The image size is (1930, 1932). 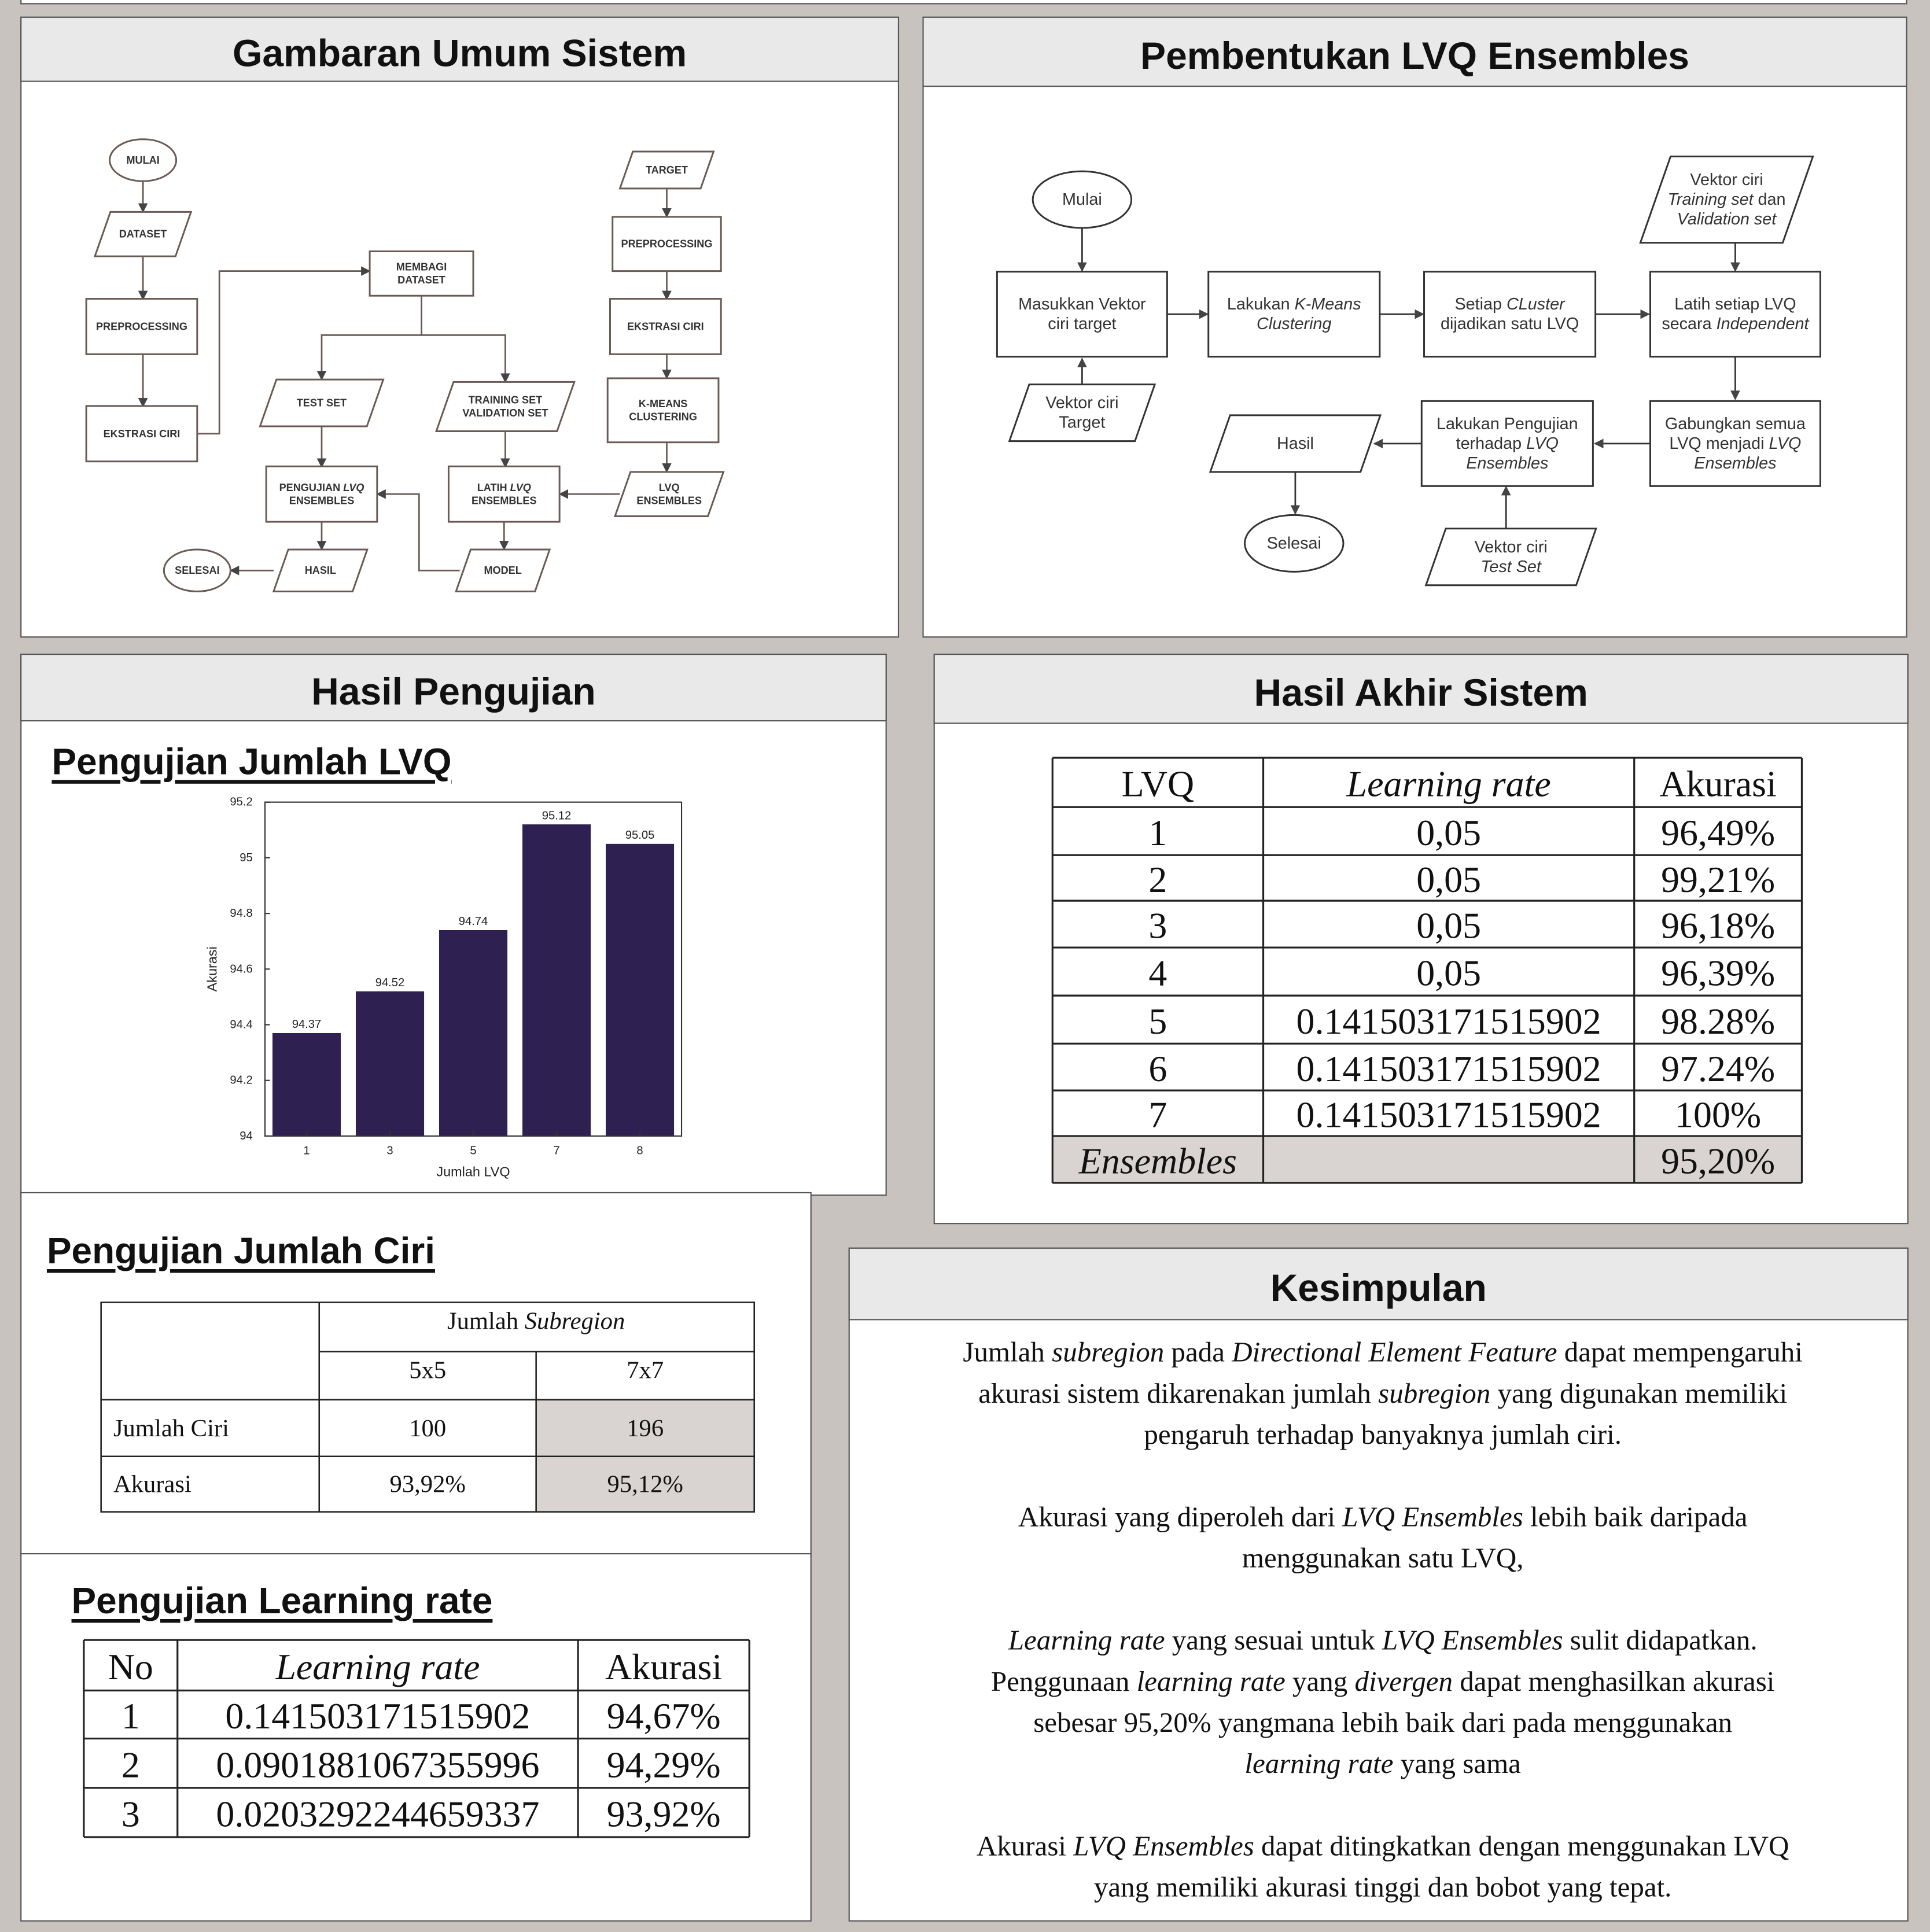 I want to click on flow-label: Vektor ciri, so click(x=1726, y=180).